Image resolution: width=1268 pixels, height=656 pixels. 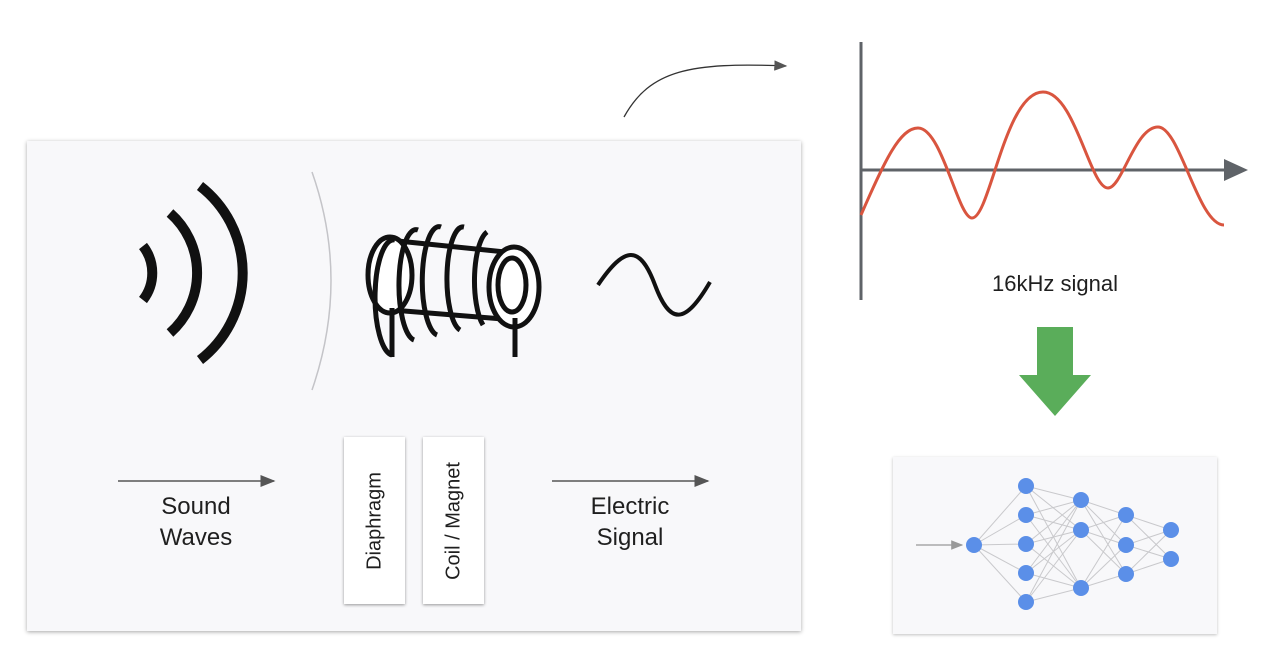 What do you see at coordinates (654, 285) in the screenshot?
I see `sine-wave-icon` at bounding box center [654, 285].